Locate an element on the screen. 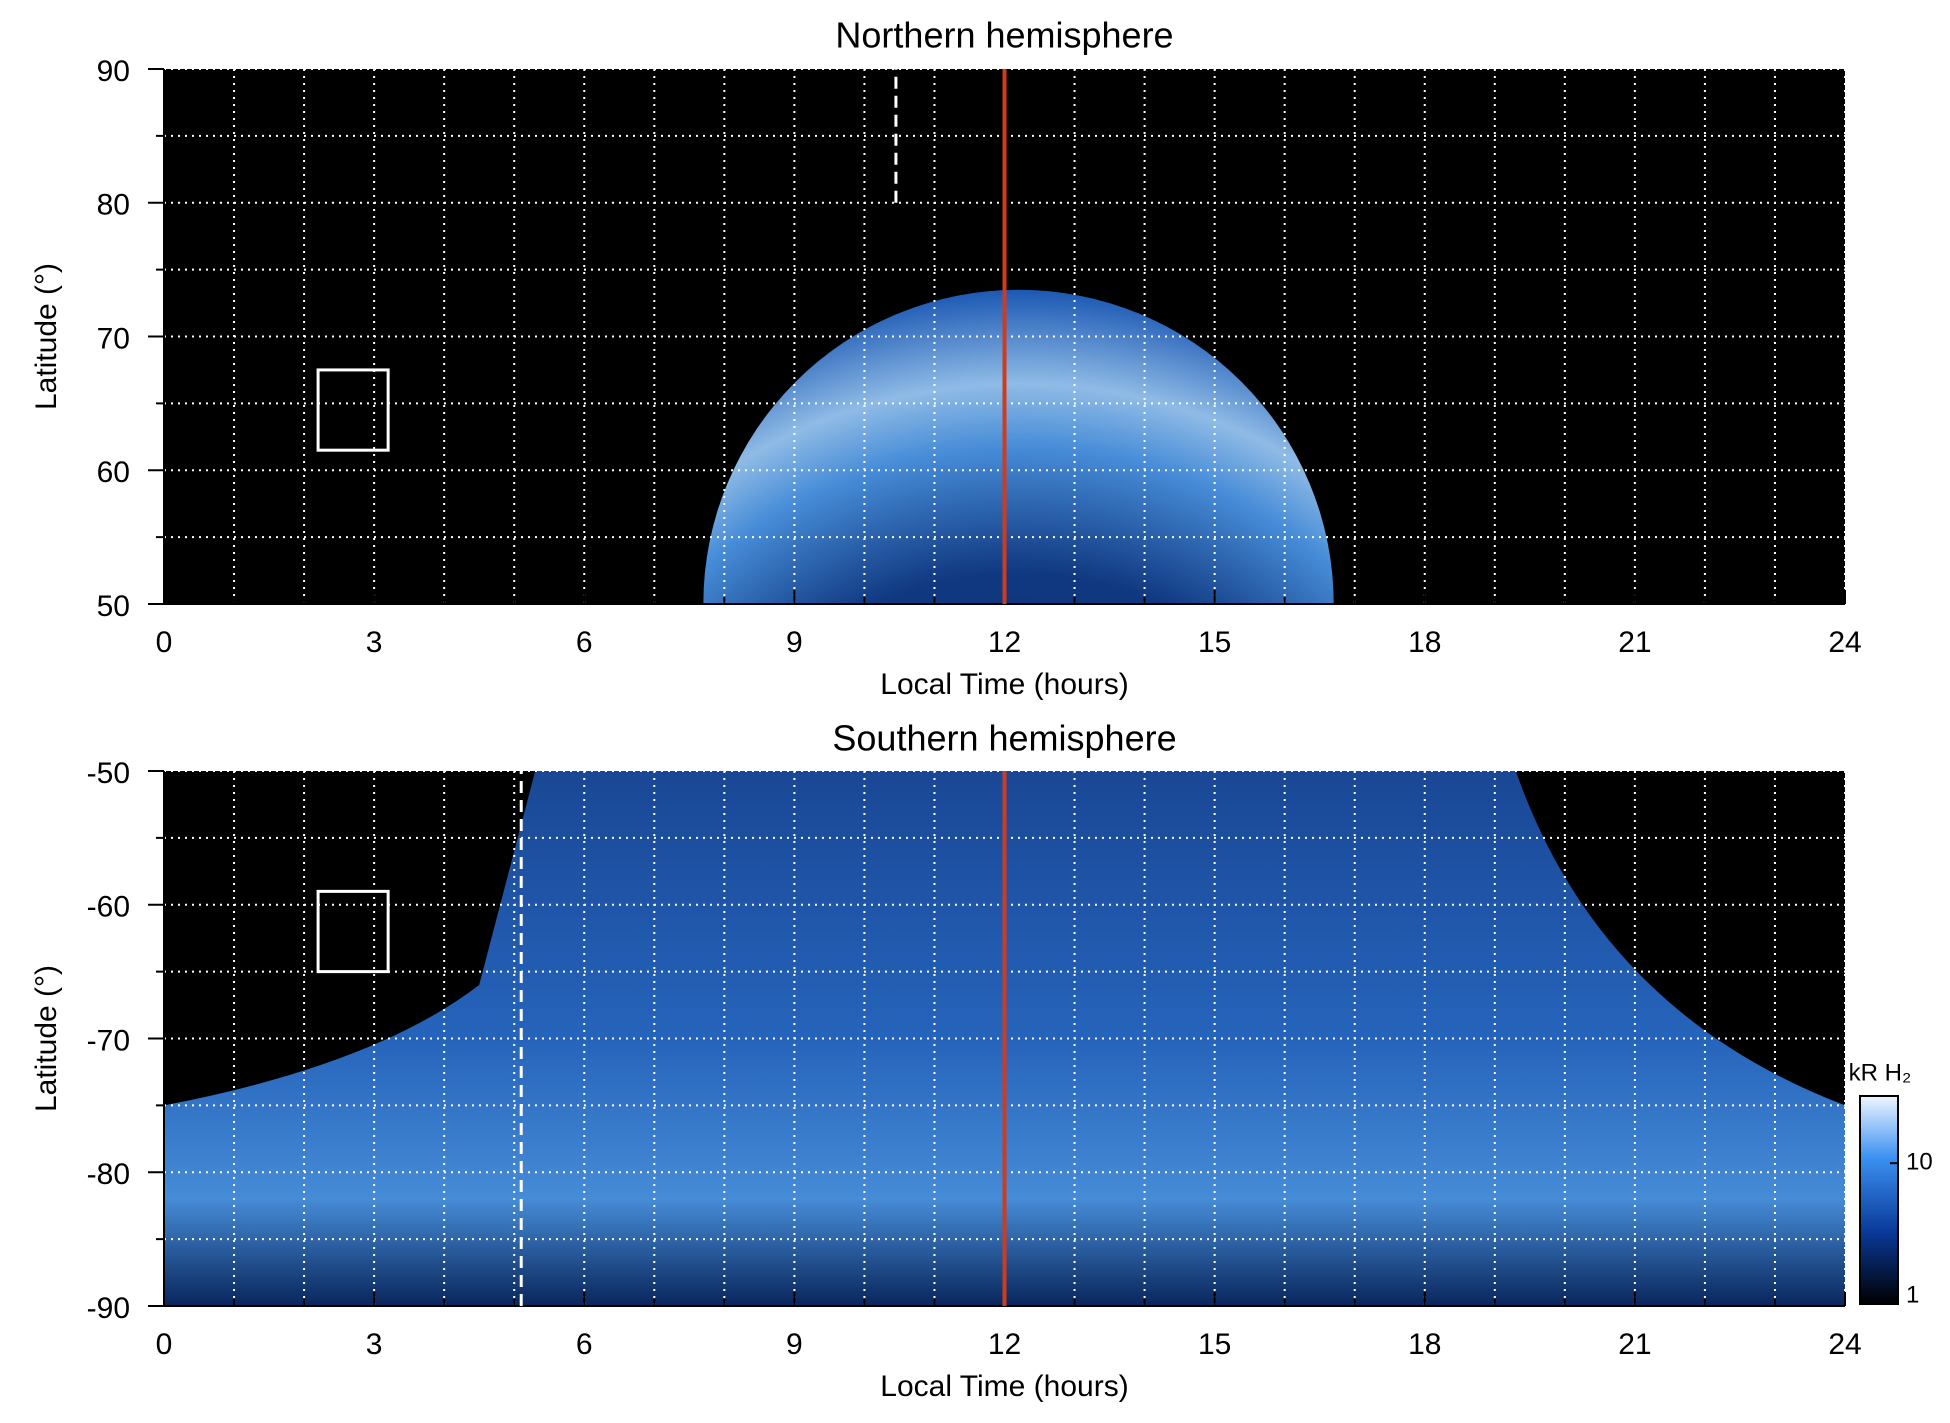 Image resolution: width=1950 pixels, height=1423 pixels. y-tick-label: 60 is located at coordinates (113, 472).